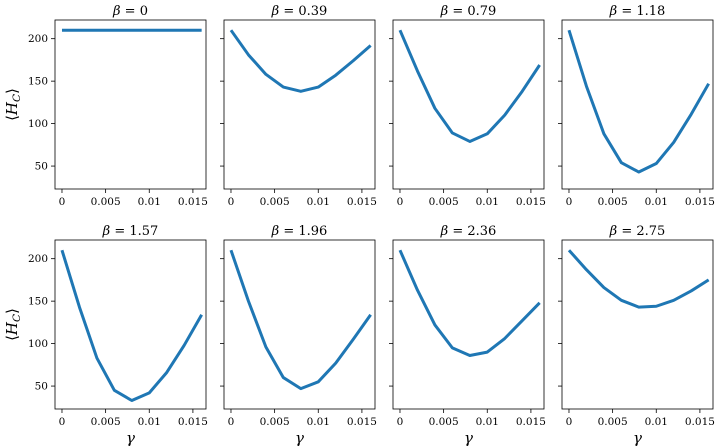 Image resolution: width=721 pixels, height=447 pixels. I want to click on panel-2: β = 0.39 0 0.005 0.01 0.015, so click(298, 106).